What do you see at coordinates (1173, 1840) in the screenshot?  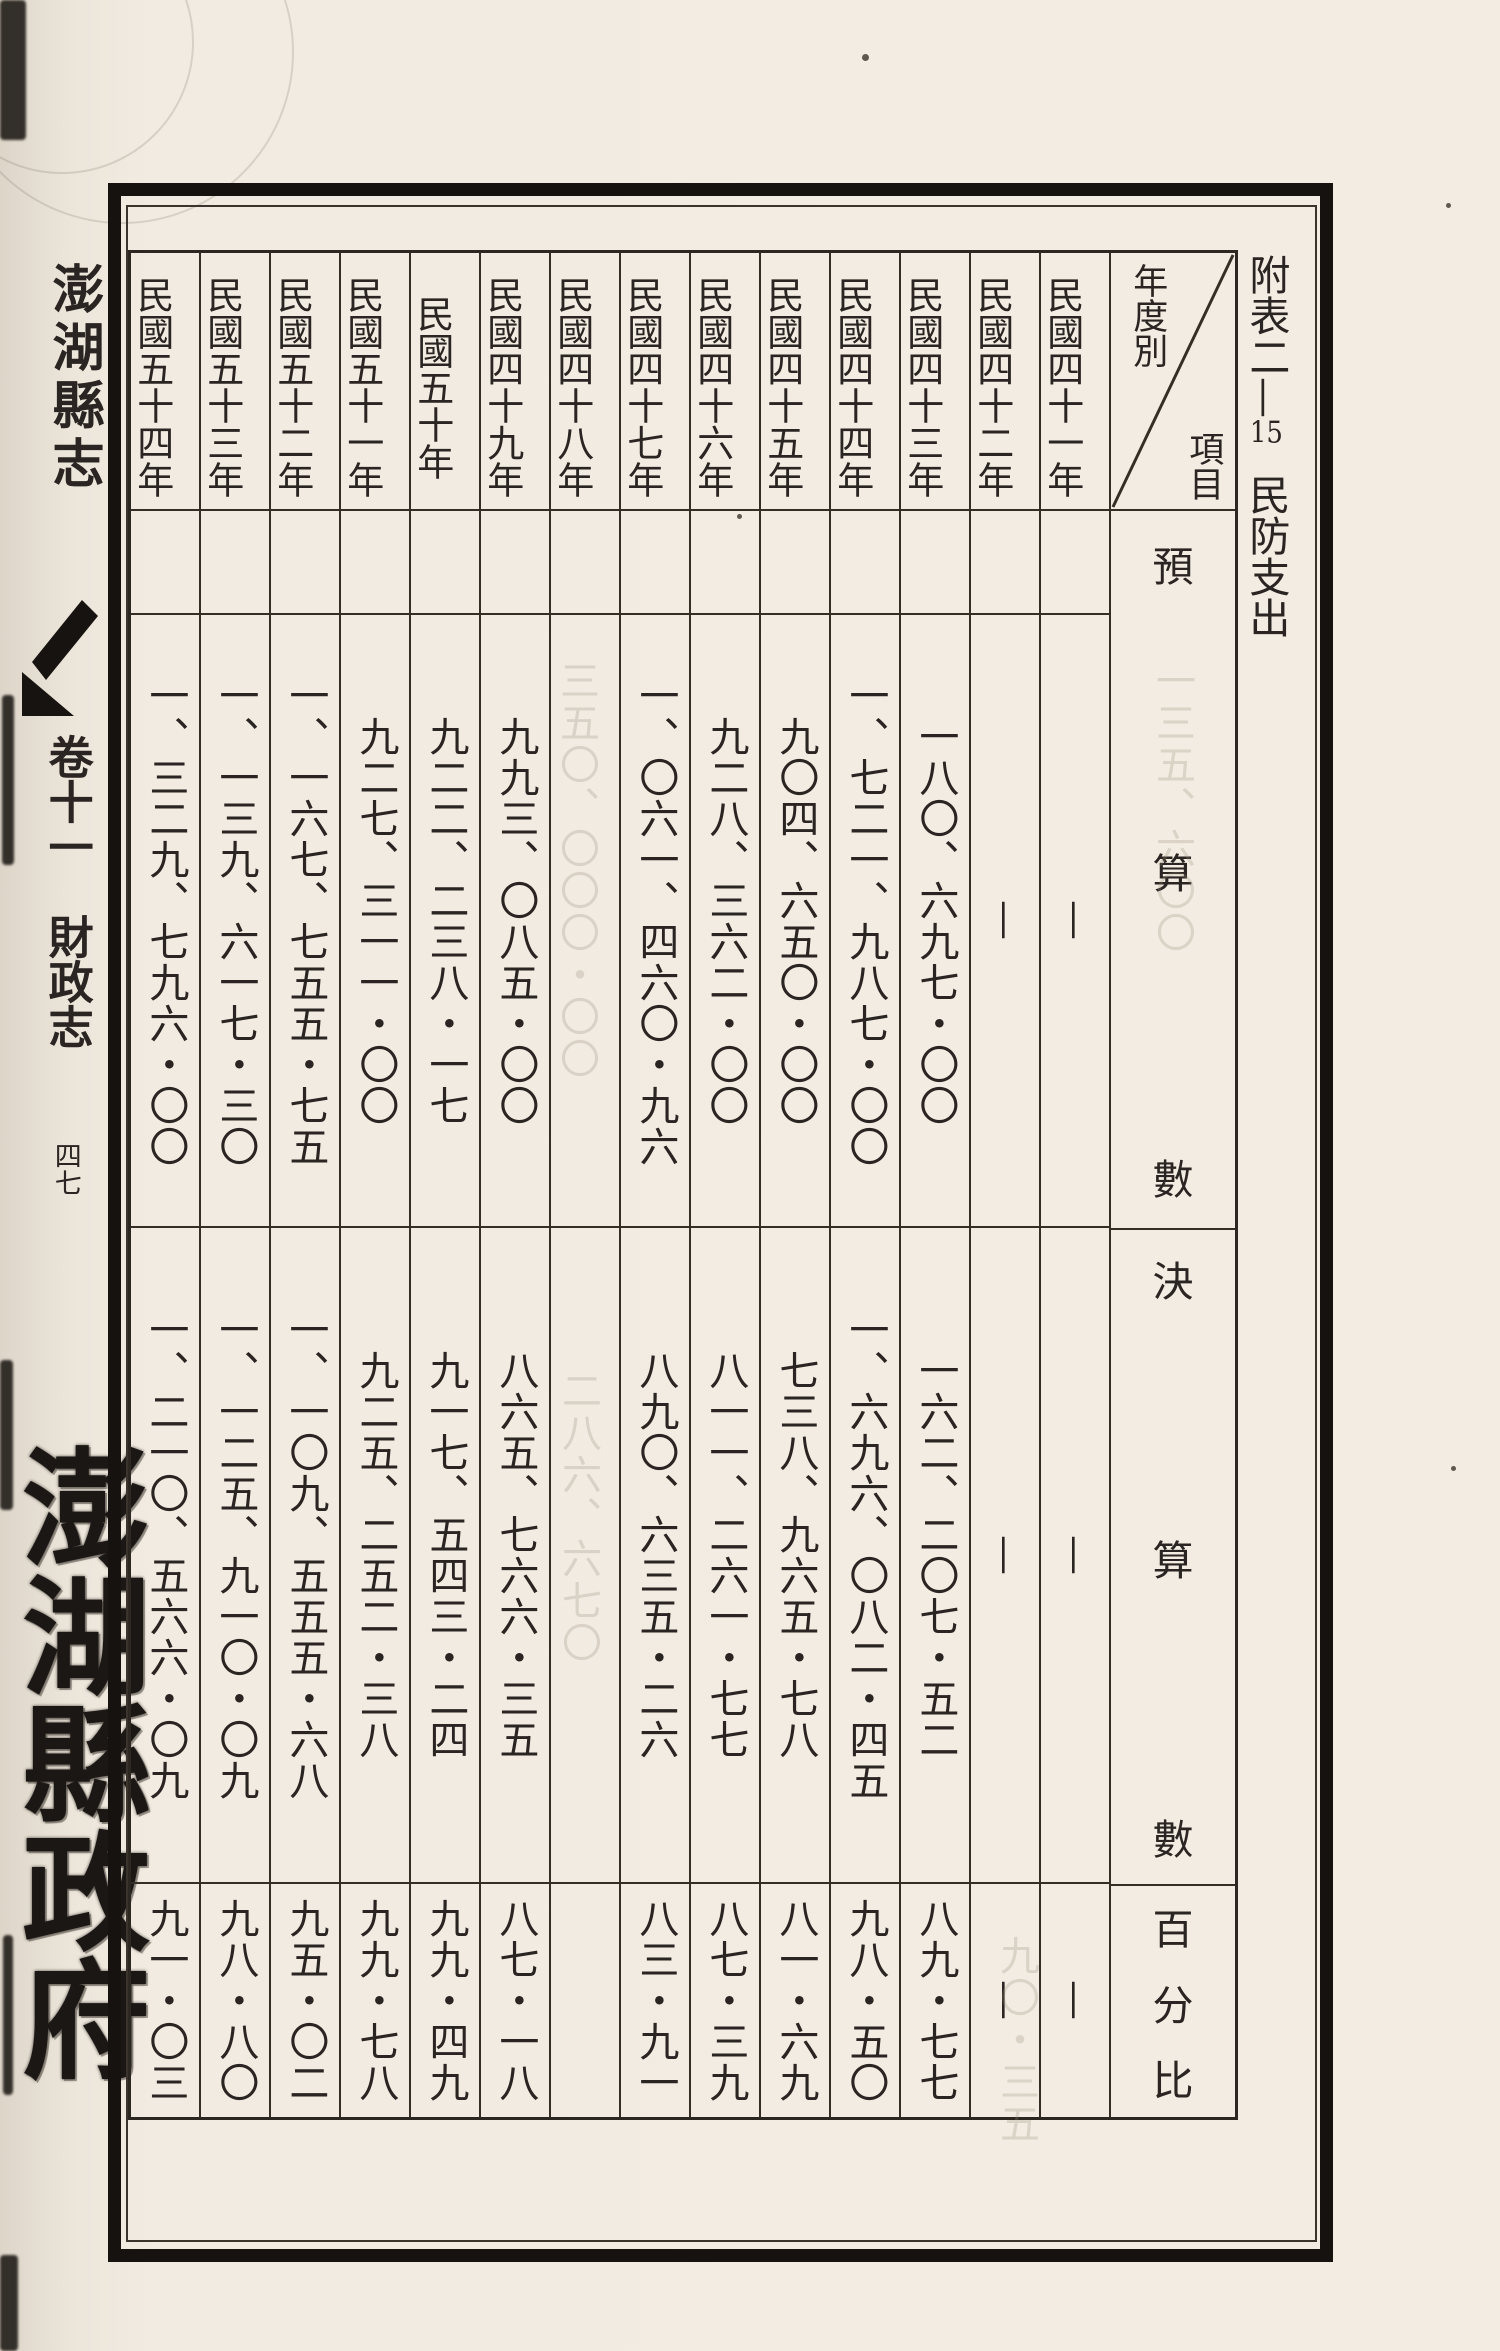 I see `row-label-char: 數` at bounding box center [1173, 1840].